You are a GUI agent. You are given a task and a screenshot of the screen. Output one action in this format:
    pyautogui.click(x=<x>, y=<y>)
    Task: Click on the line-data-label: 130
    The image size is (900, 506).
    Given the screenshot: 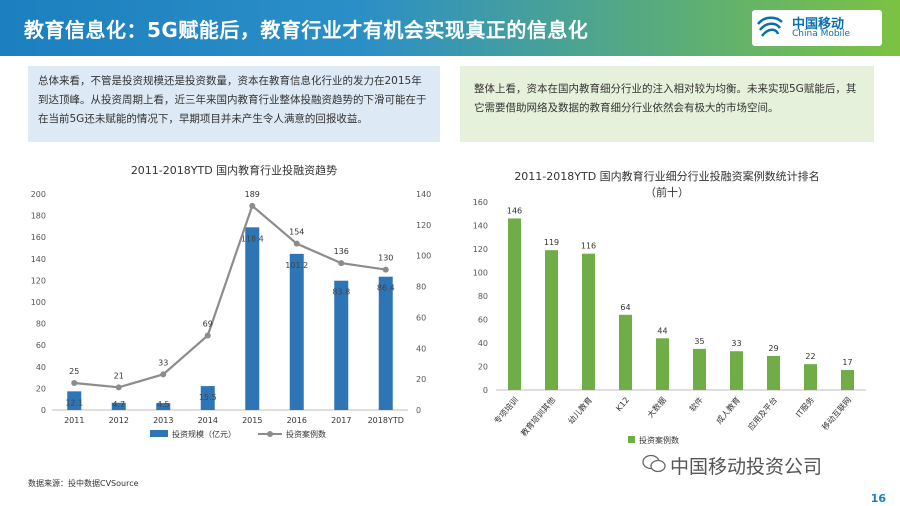 What is the action you would take?
    pyautogui.click(x=385, y=258)
    